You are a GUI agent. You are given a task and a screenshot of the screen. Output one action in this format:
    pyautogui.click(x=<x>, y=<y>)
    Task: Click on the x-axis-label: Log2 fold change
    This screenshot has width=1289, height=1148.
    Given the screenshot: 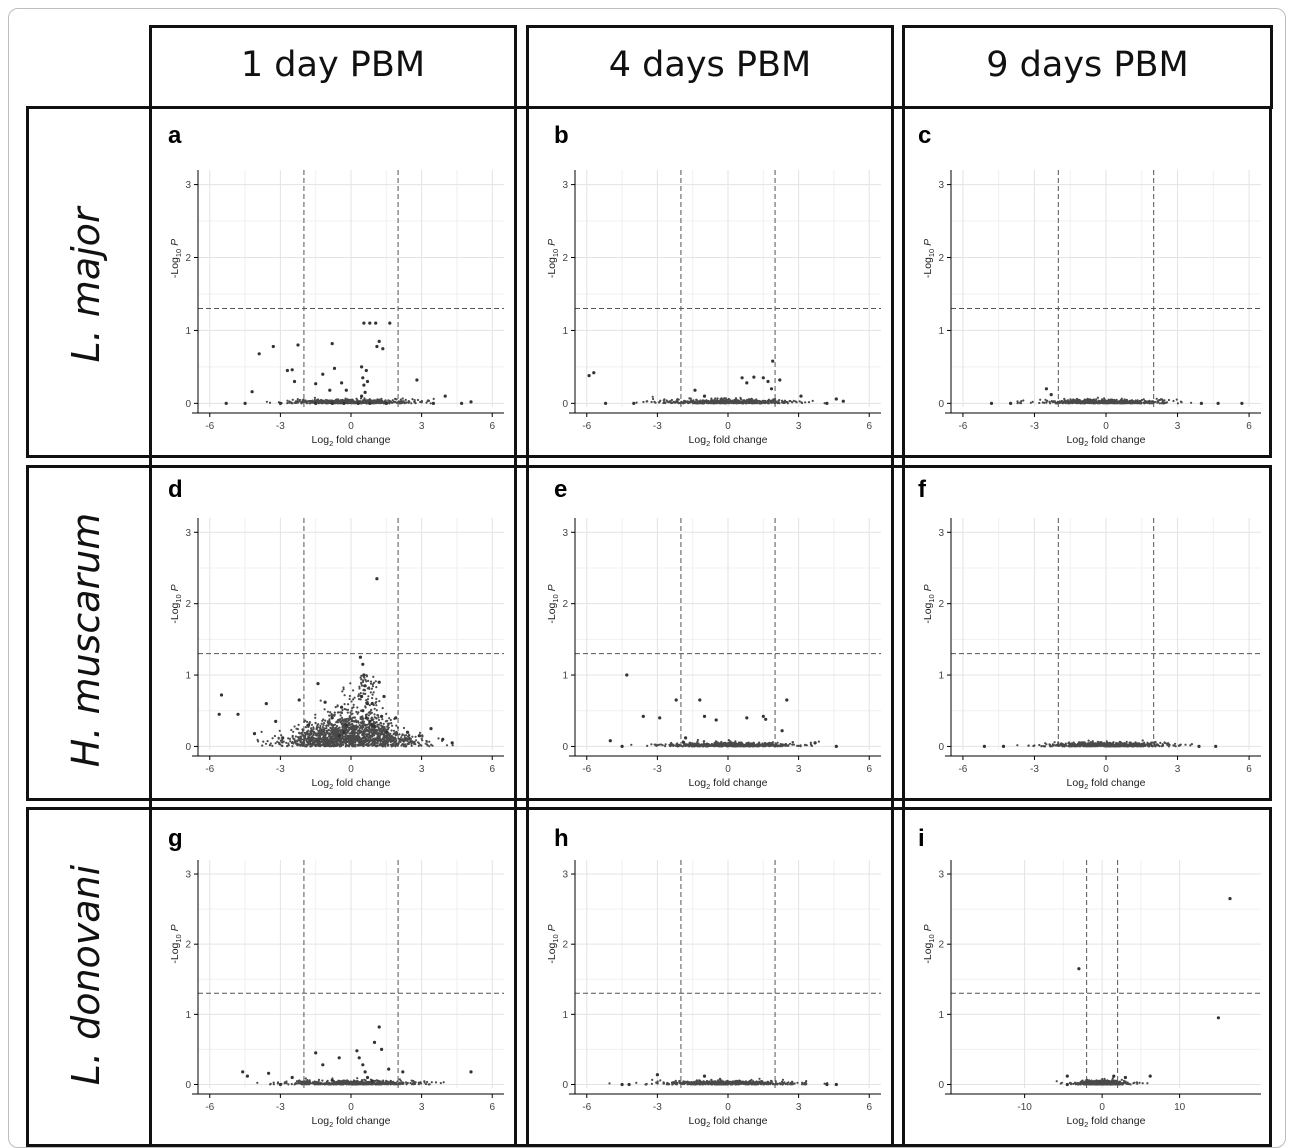 What is the action you would take?
    pyautogui.click(x=1106, y=441)
    